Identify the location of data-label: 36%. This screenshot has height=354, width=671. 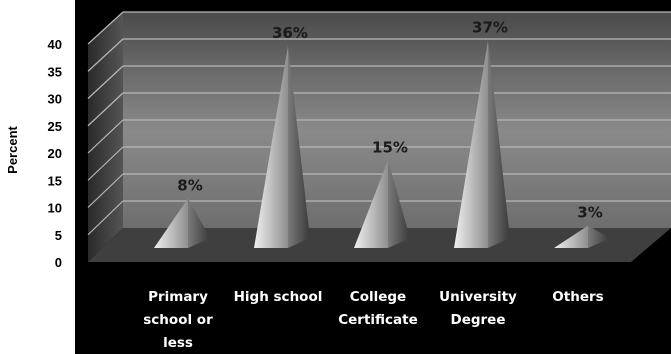
(290, 33).